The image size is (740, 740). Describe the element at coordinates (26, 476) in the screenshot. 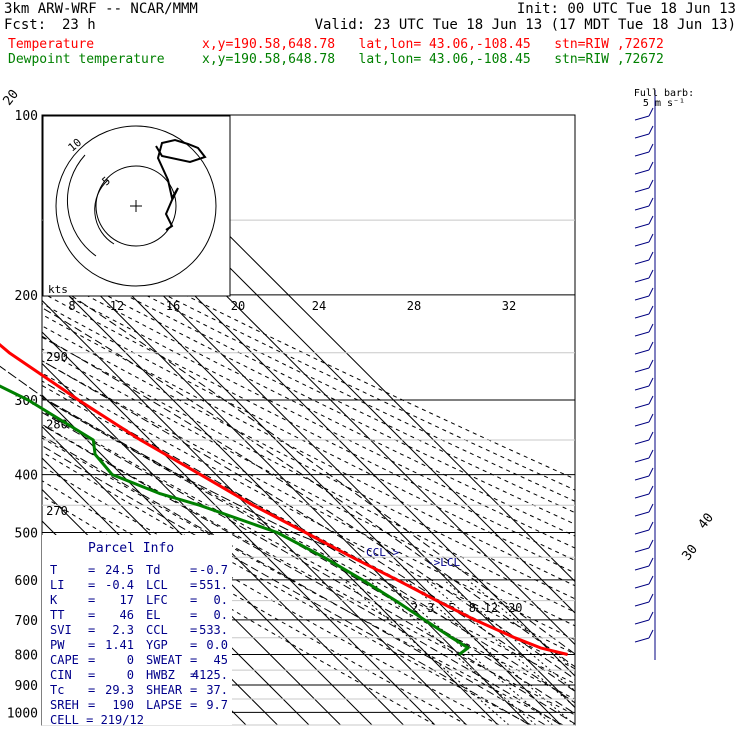

I see `pressure-tick-label: 400` at that location.